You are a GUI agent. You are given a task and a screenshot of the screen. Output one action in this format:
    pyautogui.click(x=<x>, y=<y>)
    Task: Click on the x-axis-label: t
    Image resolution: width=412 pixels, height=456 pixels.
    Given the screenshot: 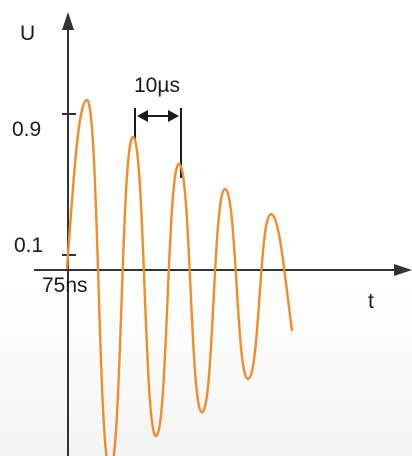 What is the action you would take?
    pyautogui.click(x=371, y=301)
    